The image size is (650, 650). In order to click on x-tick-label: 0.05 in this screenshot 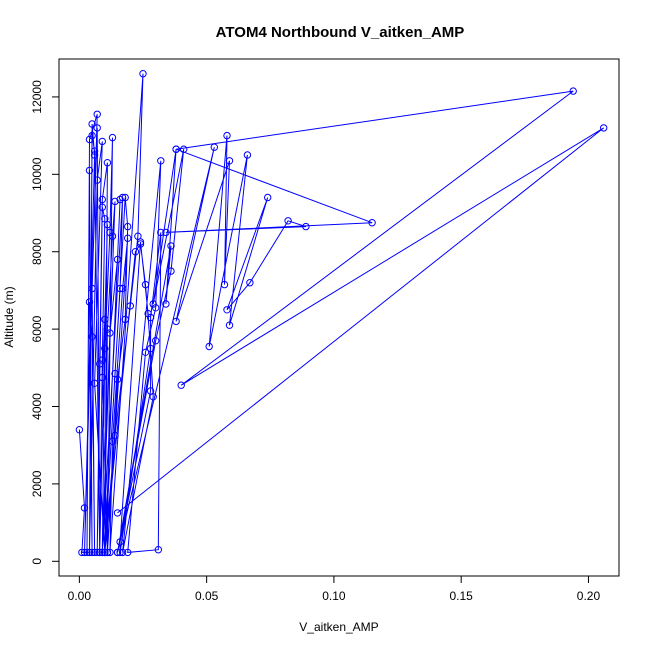, I will do `click(207, 596)`.